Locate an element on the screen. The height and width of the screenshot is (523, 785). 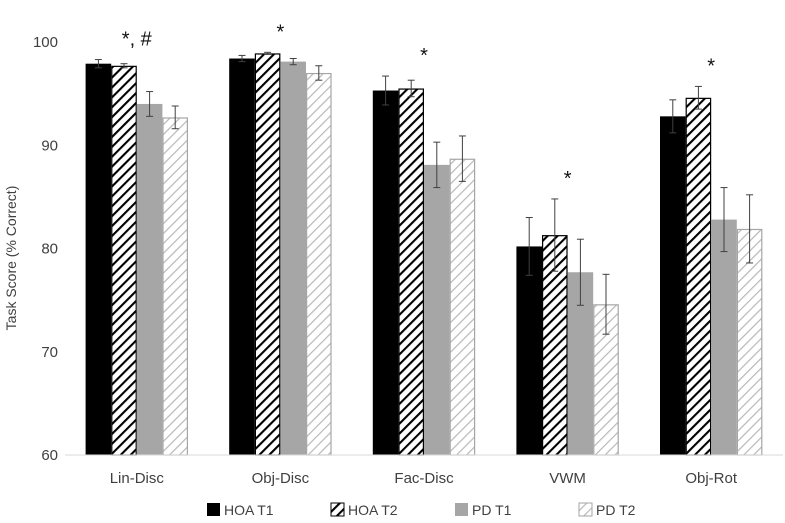
y-tick-label: 90 is located at coordinates (49, 145).